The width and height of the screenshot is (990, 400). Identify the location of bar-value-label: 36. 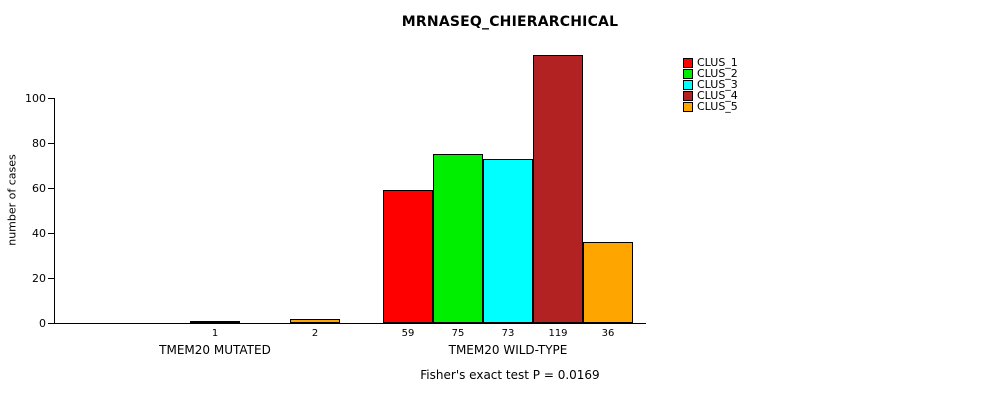
(608, 333).